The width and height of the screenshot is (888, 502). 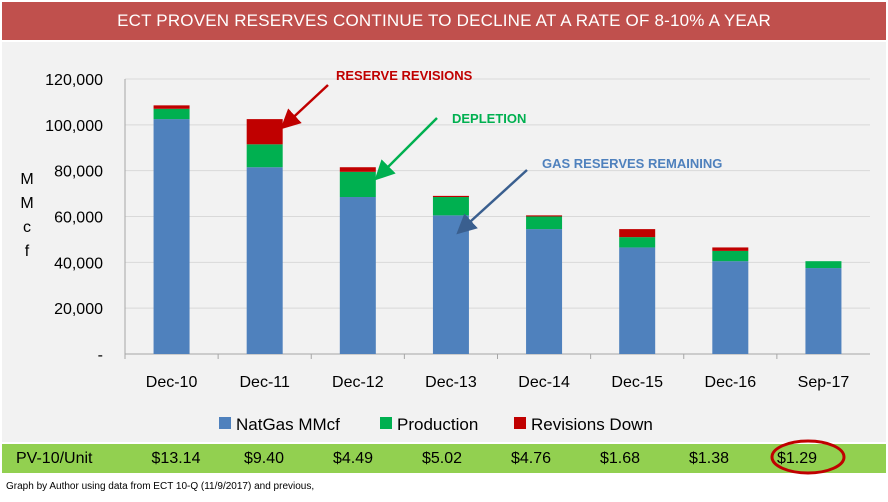 I want to click on legend-label-production: Production, so click(x=437, y=424).